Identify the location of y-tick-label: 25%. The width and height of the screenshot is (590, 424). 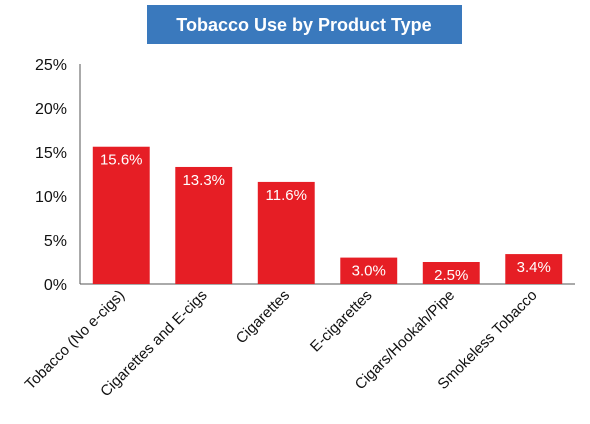
(51, 65).